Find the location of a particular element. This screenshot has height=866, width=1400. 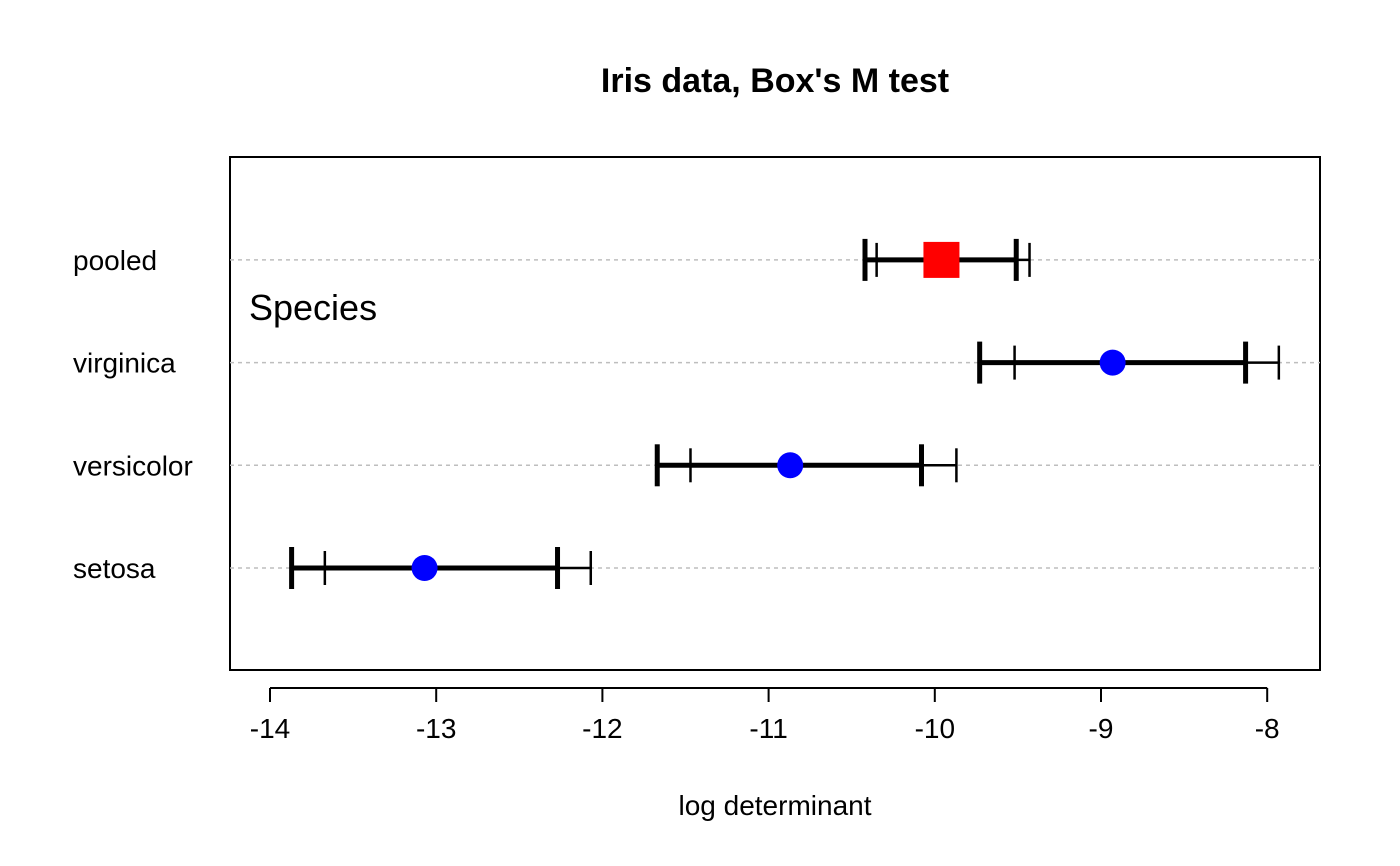

category-label-pooled: pooled is located at coordinates (115, 260).